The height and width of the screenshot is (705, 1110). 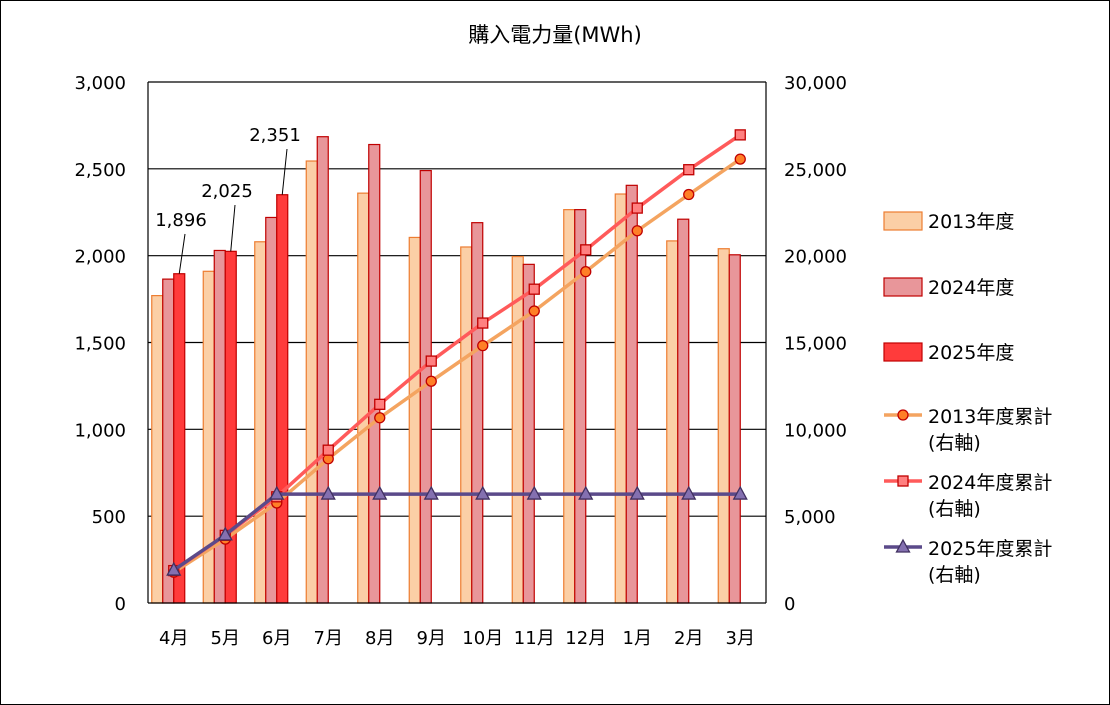 What do you see at coordinates (100, 170) in the screenshot?
I see `left-tick-label: 2,500` at bounding box center [100, 170].